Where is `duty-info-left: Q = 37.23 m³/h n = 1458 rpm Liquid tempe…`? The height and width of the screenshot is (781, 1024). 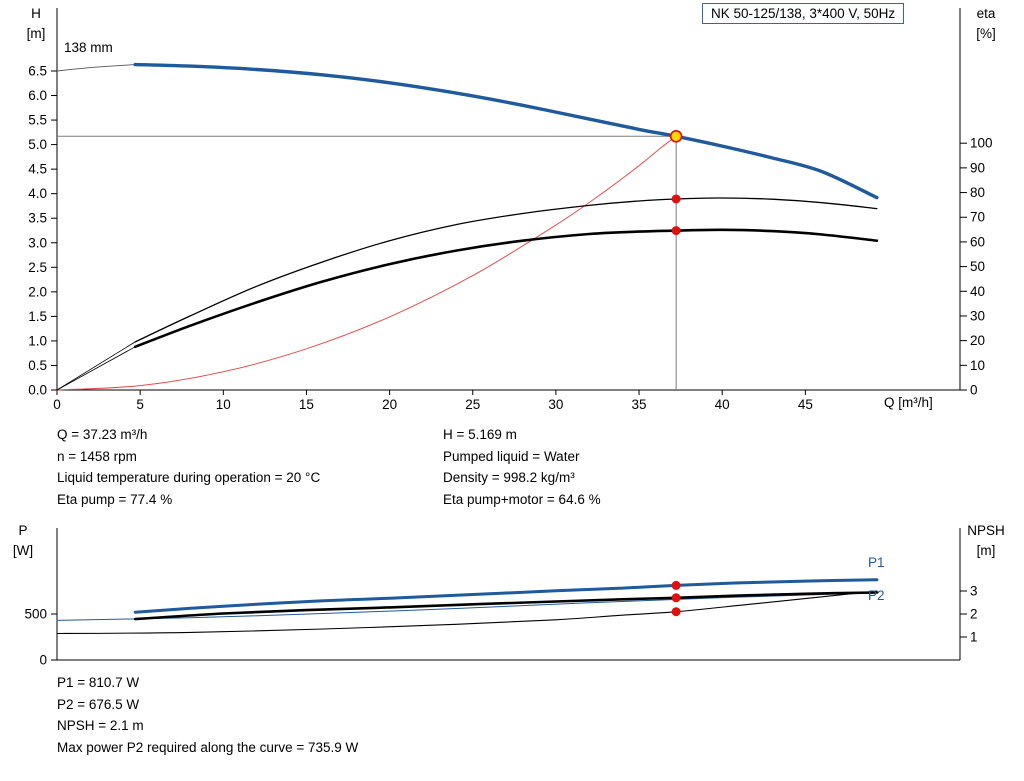
duty-info-left: Q = 37.23 m³/h n = 1458 rpm Liquid tempe… is located at coordinates (188, 467).